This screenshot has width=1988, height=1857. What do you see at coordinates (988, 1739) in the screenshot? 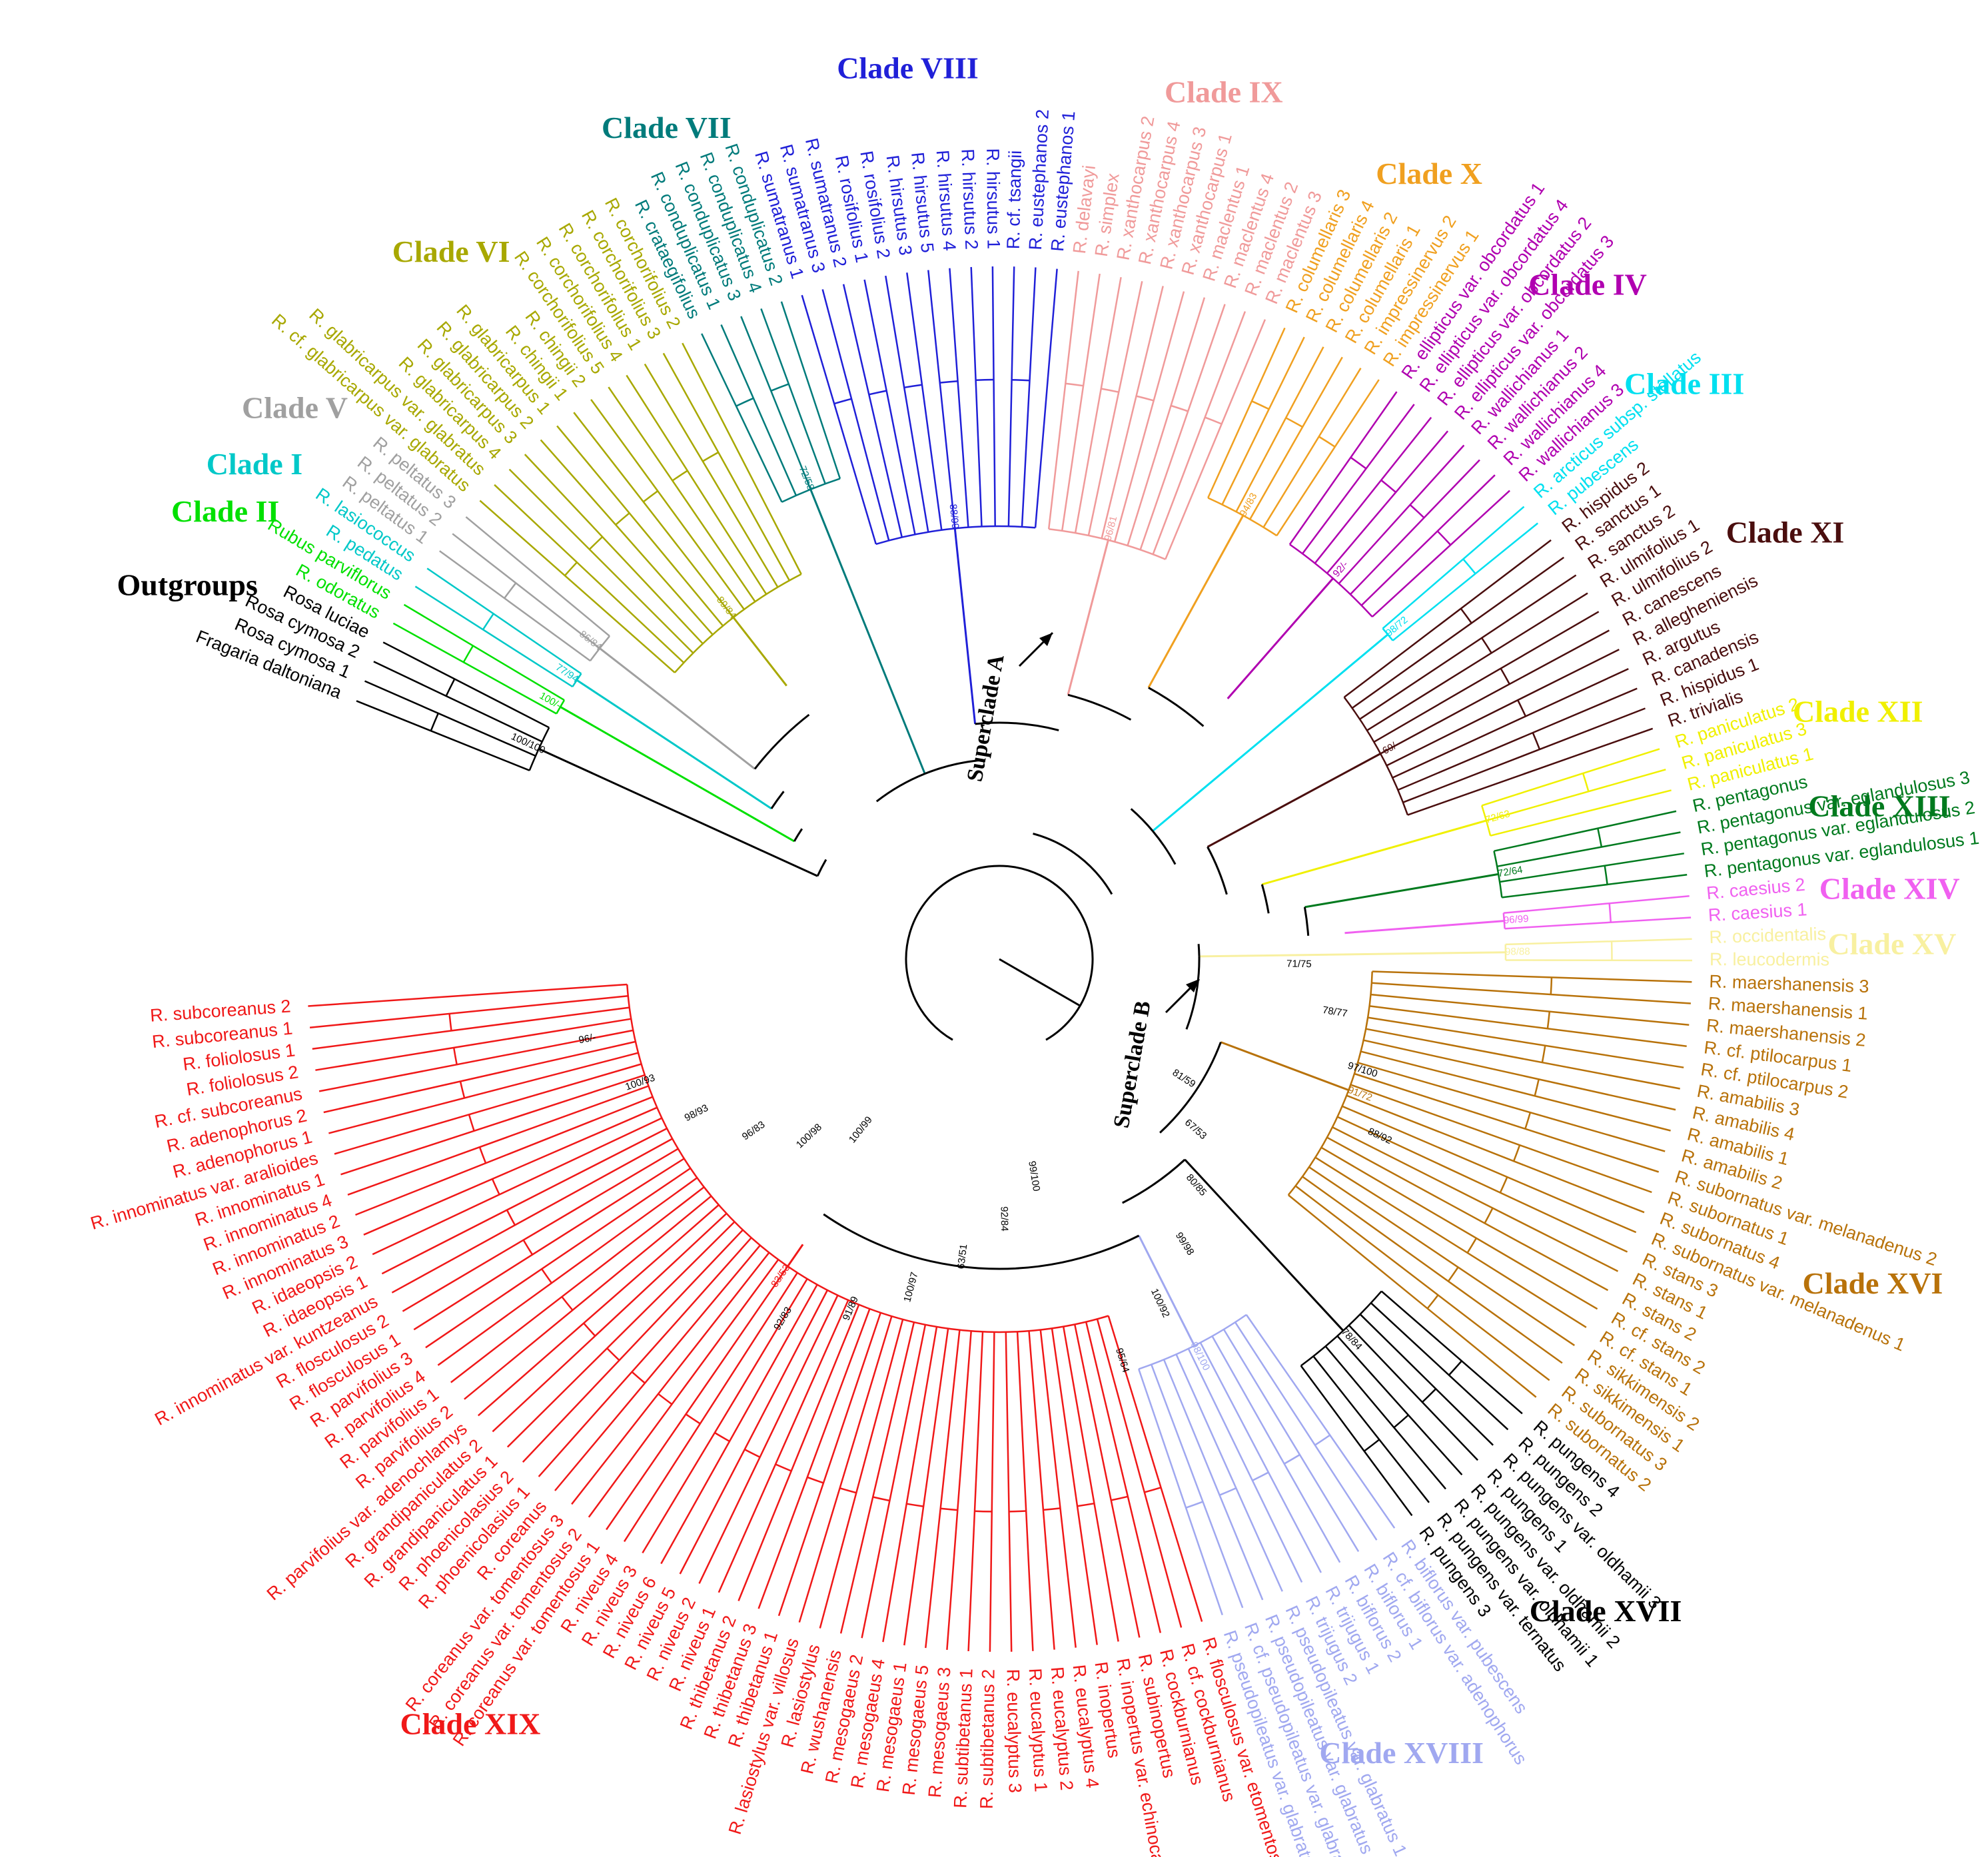
I see `tip-label: R. subtibetanus 2` at bounding box center [988, 1739].